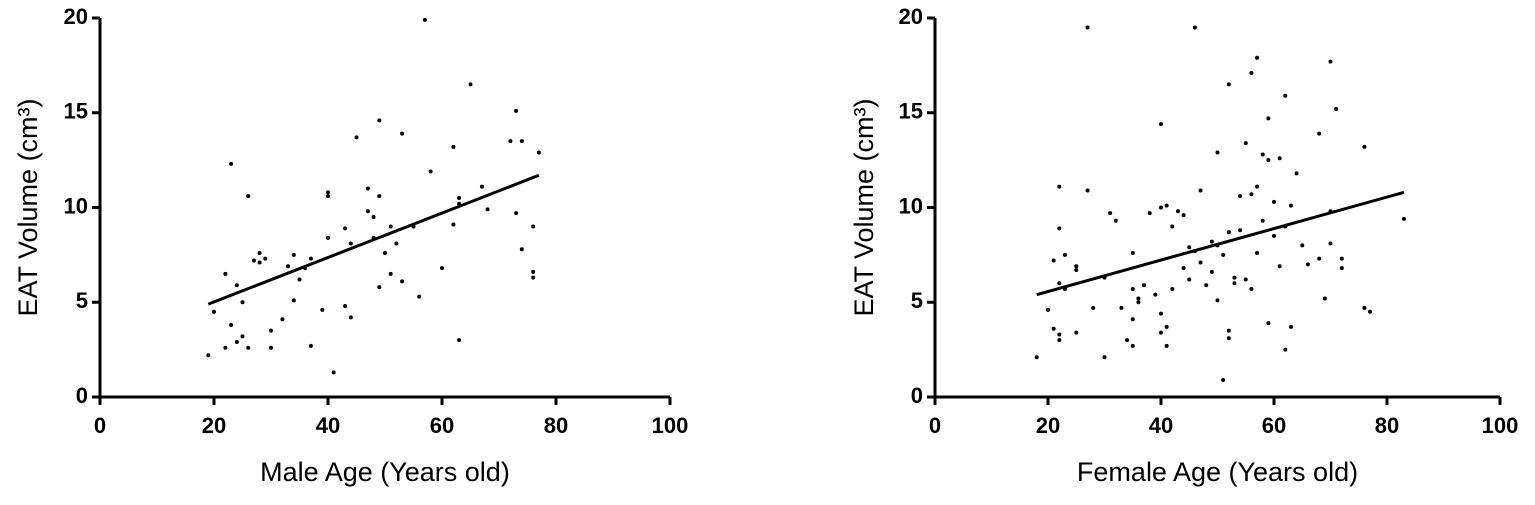  I want to click on y-axis-label: EAT Volume (cm³), so click(864, 207).